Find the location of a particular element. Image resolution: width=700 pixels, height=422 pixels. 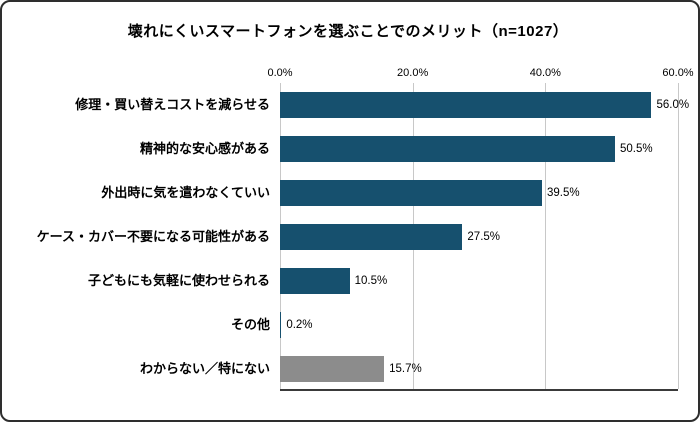

category-label: 精神的な安心感がある is located at coordinates (204, 149).